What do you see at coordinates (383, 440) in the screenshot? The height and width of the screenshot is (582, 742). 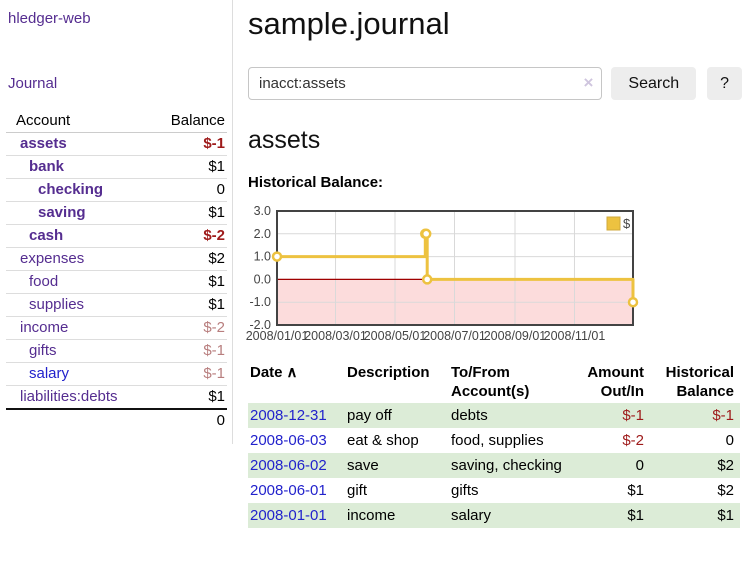 I see `transaction-description: eat & shop` at bounding box center [383, 440].